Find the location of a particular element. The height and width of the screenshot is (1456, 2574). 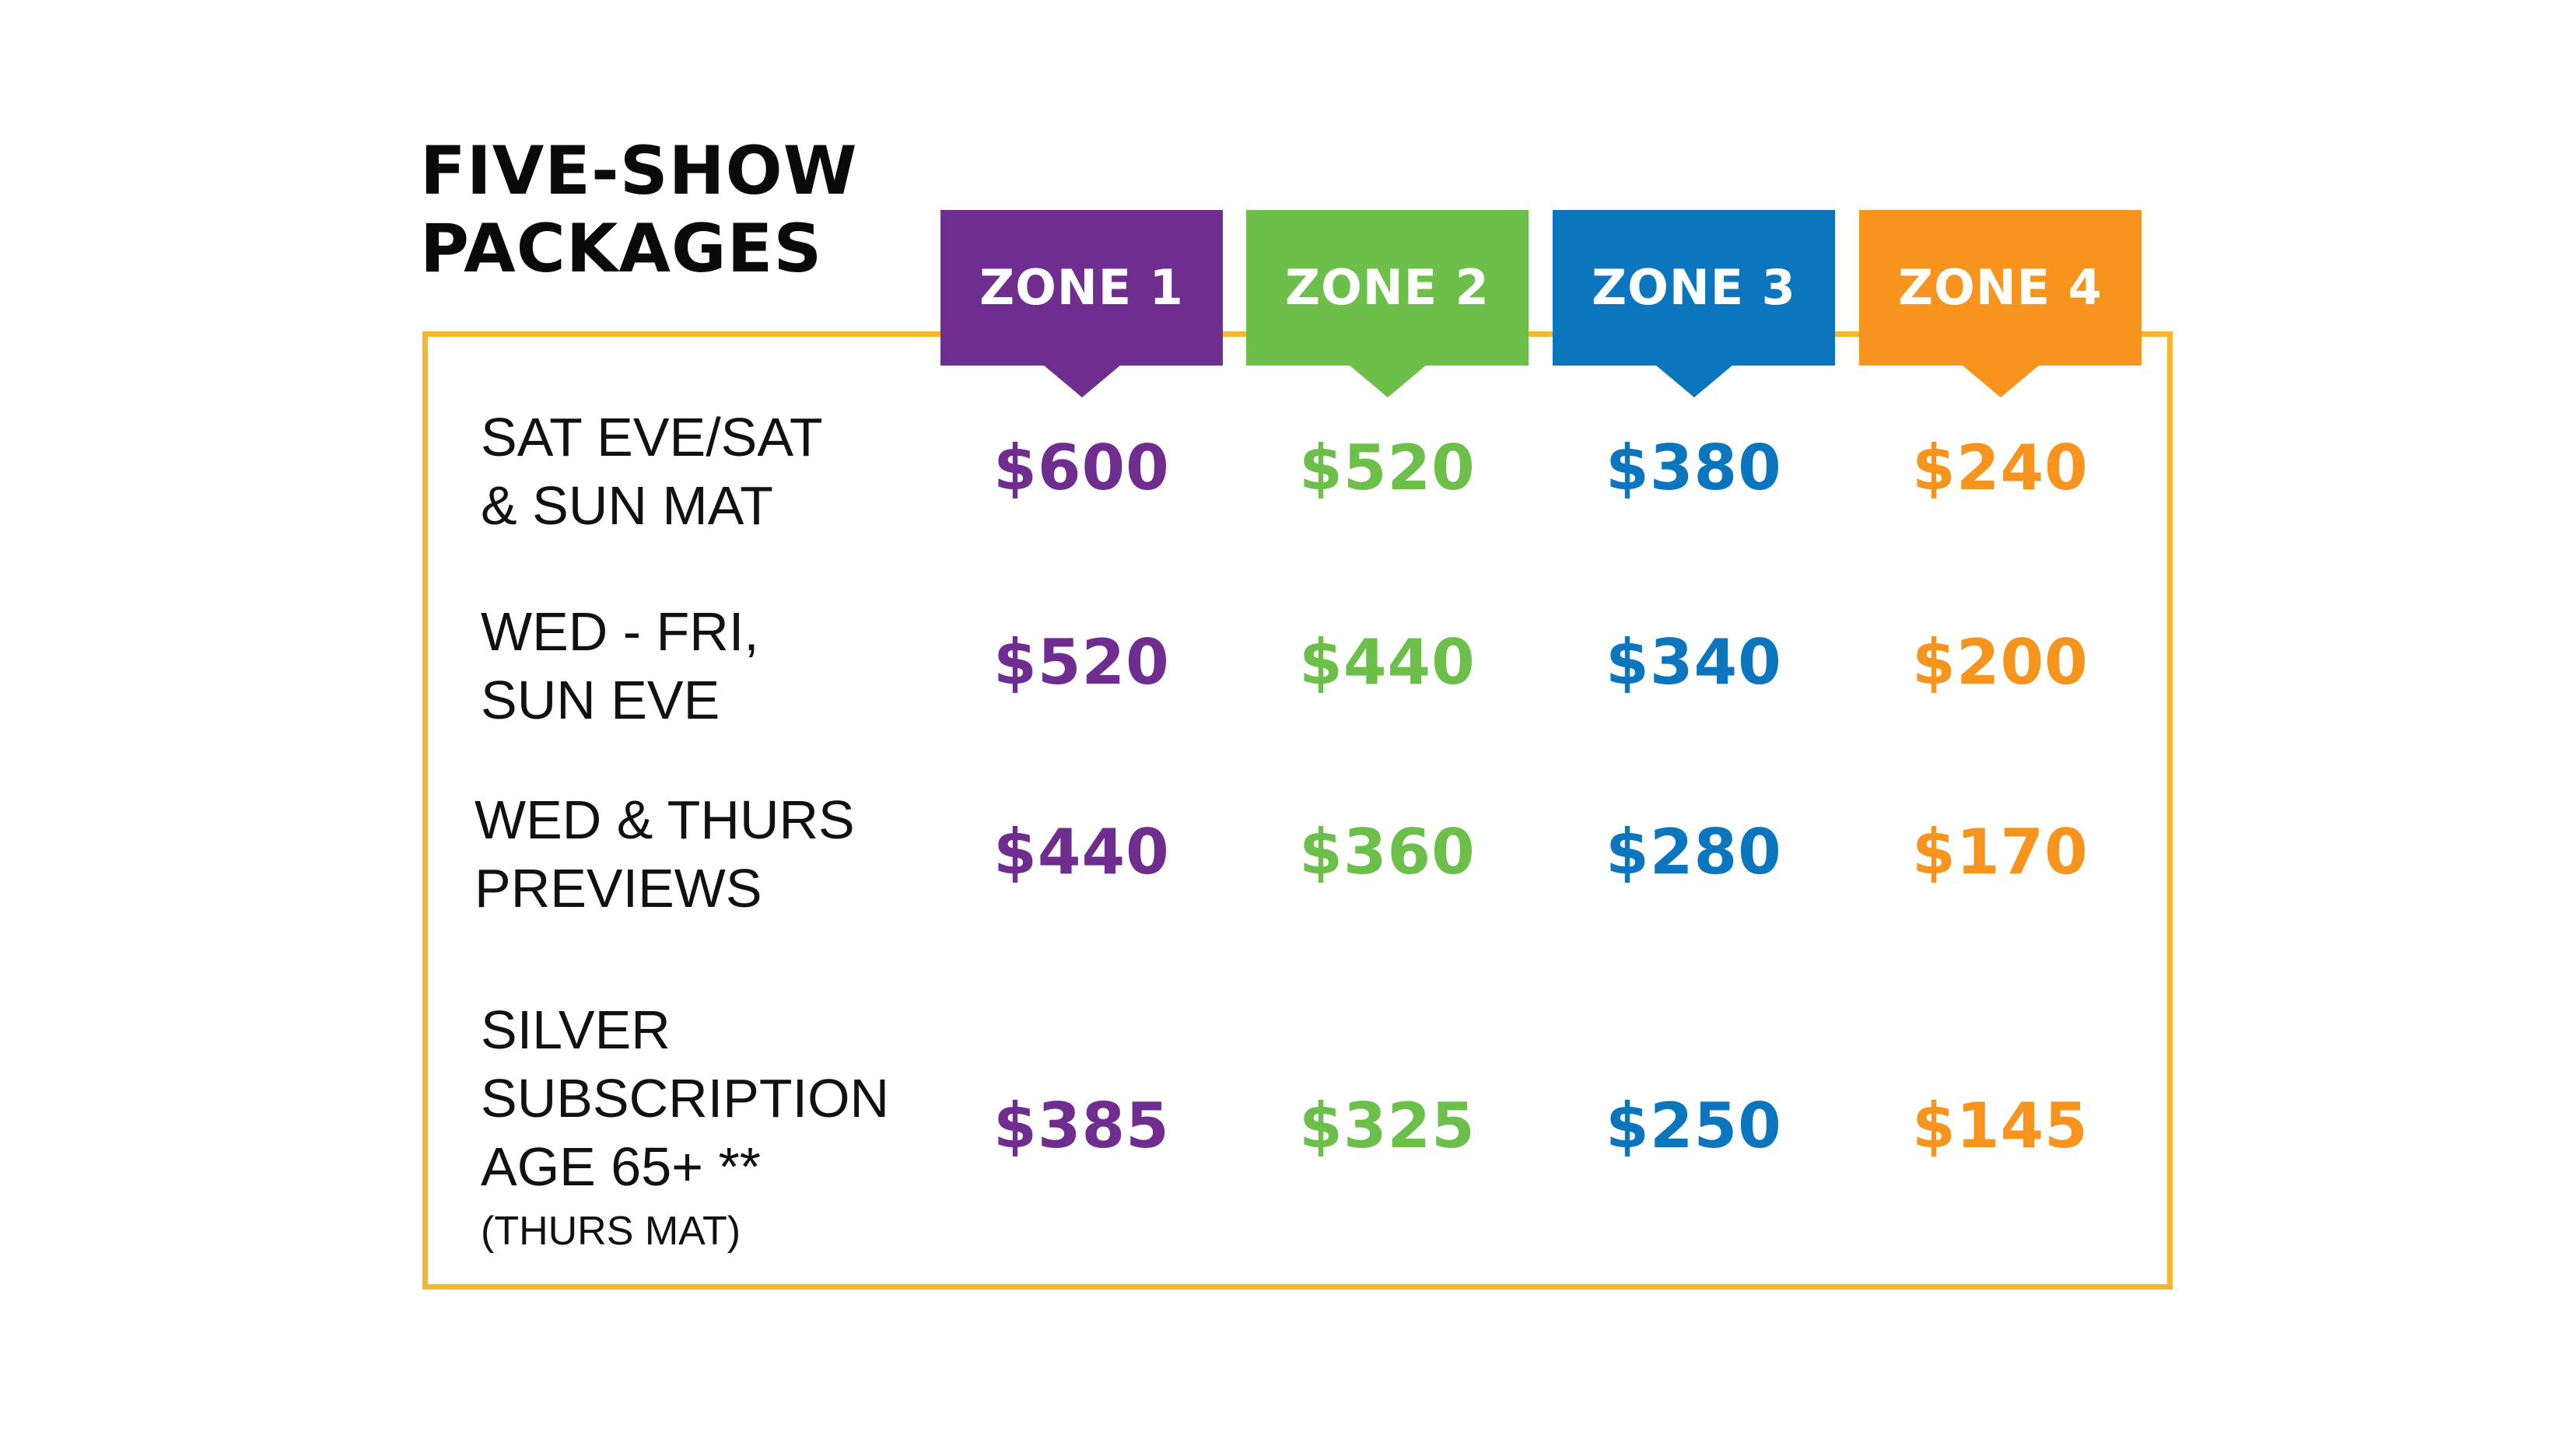

zone-3-header: ZONE 3 is located at coordinates (1694, 303).